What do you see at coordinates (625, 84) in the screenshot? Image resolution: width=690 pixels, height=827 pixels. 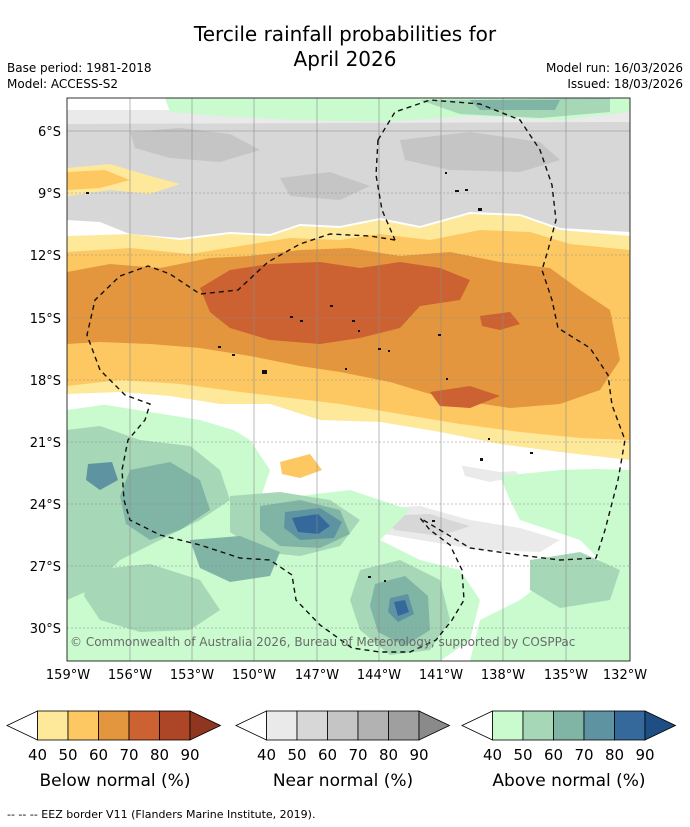 I see `issued-date: Issued: 18/03/2026` at bounding box center [625, 84].